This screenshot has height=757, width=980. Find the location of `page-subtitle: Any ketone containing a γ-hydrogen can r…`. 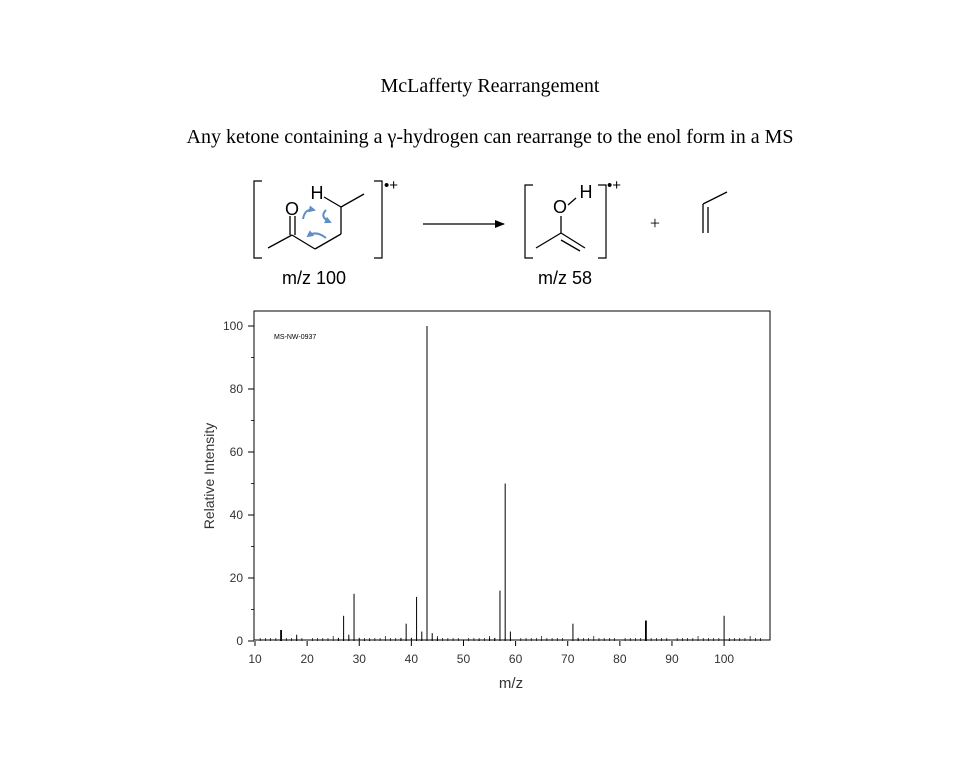

page-subtitle: Any ketone containing a γ-hydrogen can r… is located at coordinates (490, 137).